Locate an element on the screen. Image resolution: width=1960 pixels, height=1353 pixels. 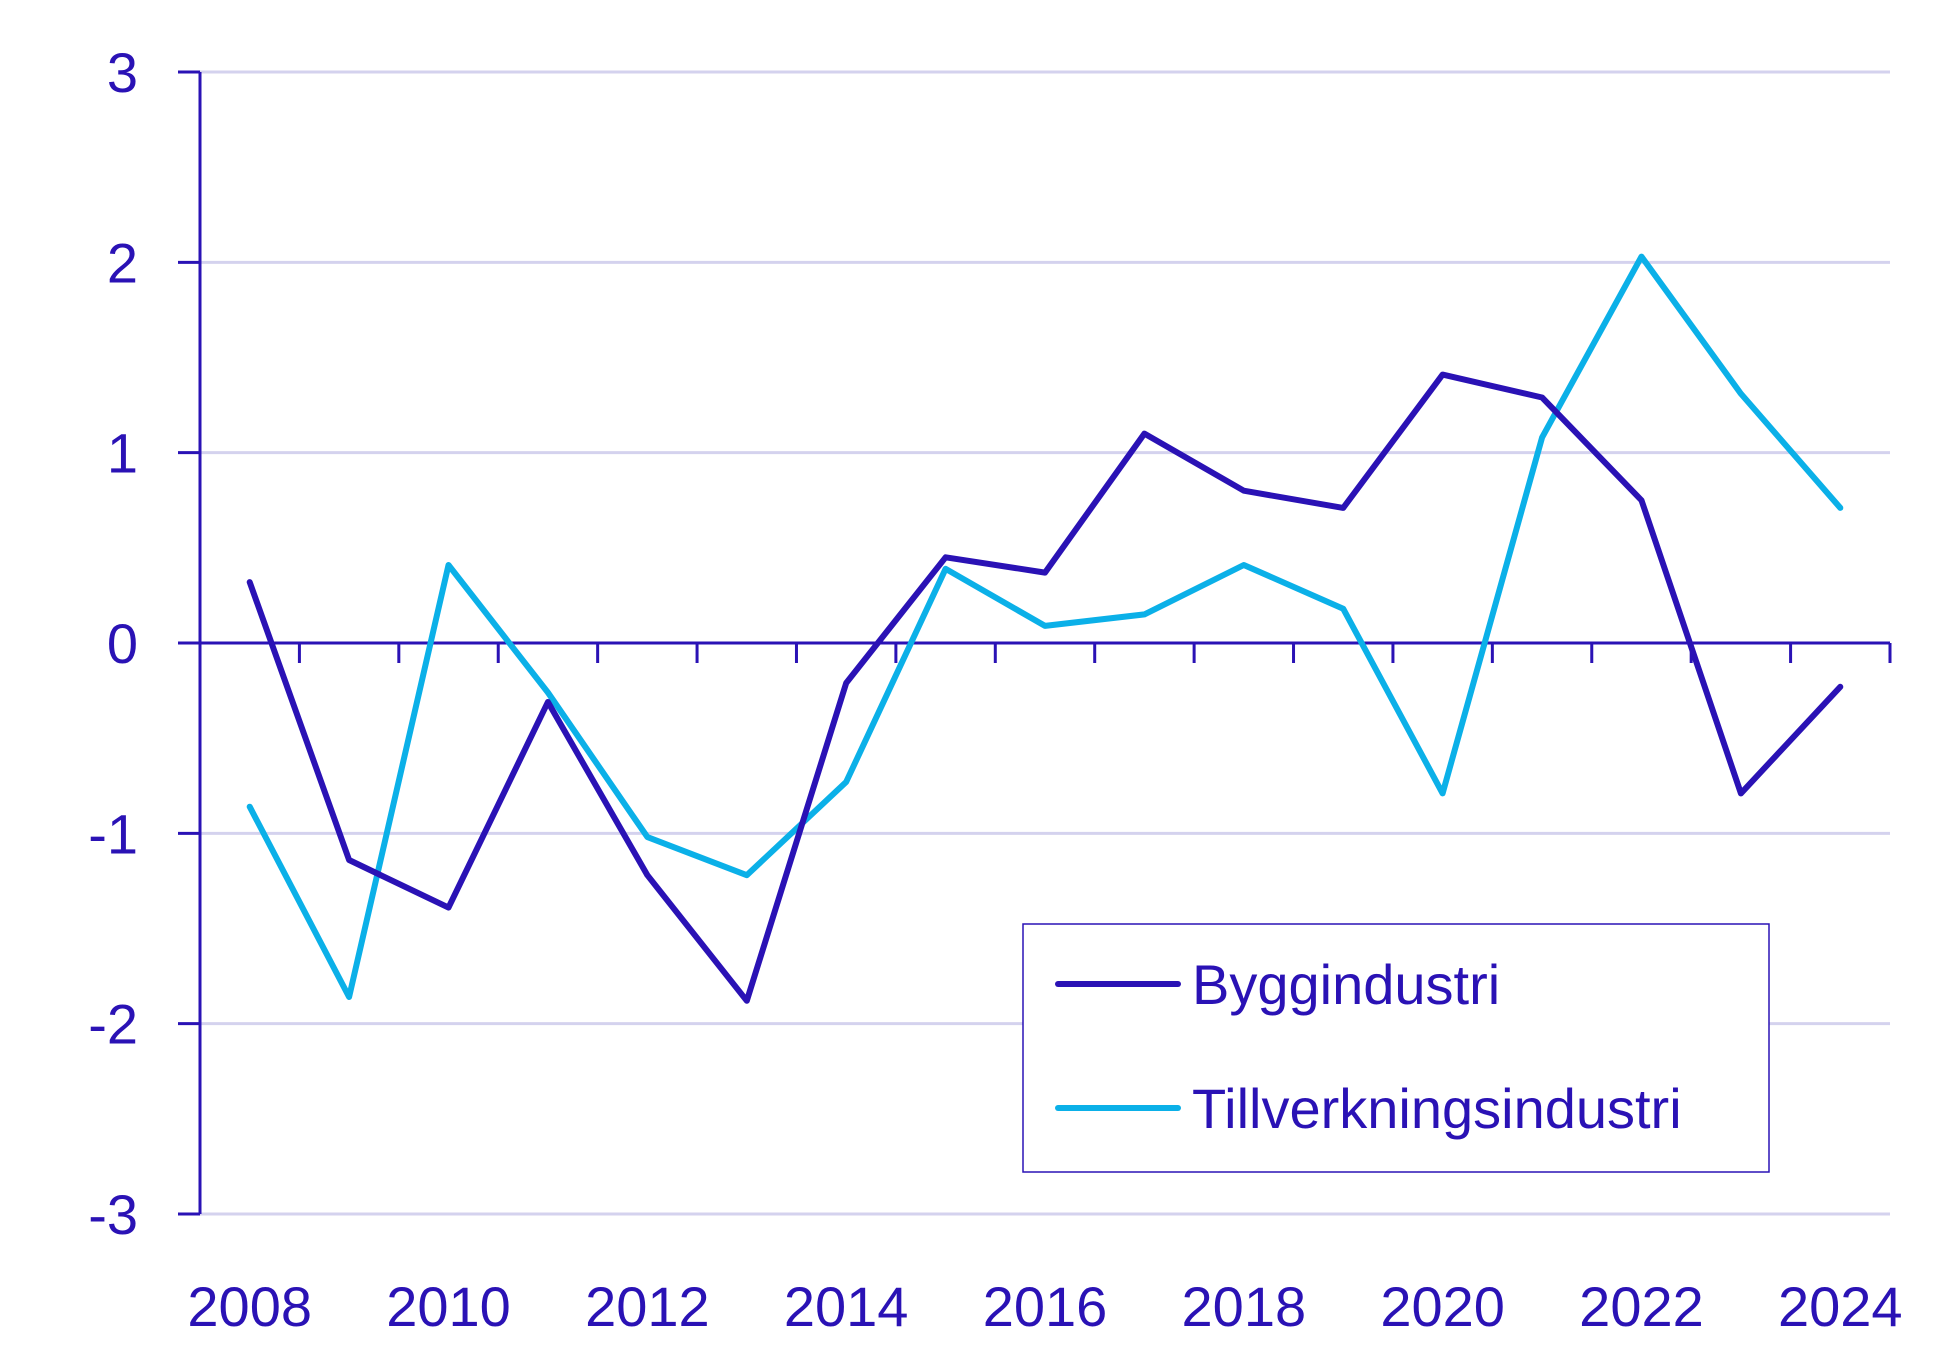
x-tick-label: 2016 is located at coordinates (1045, 1306).